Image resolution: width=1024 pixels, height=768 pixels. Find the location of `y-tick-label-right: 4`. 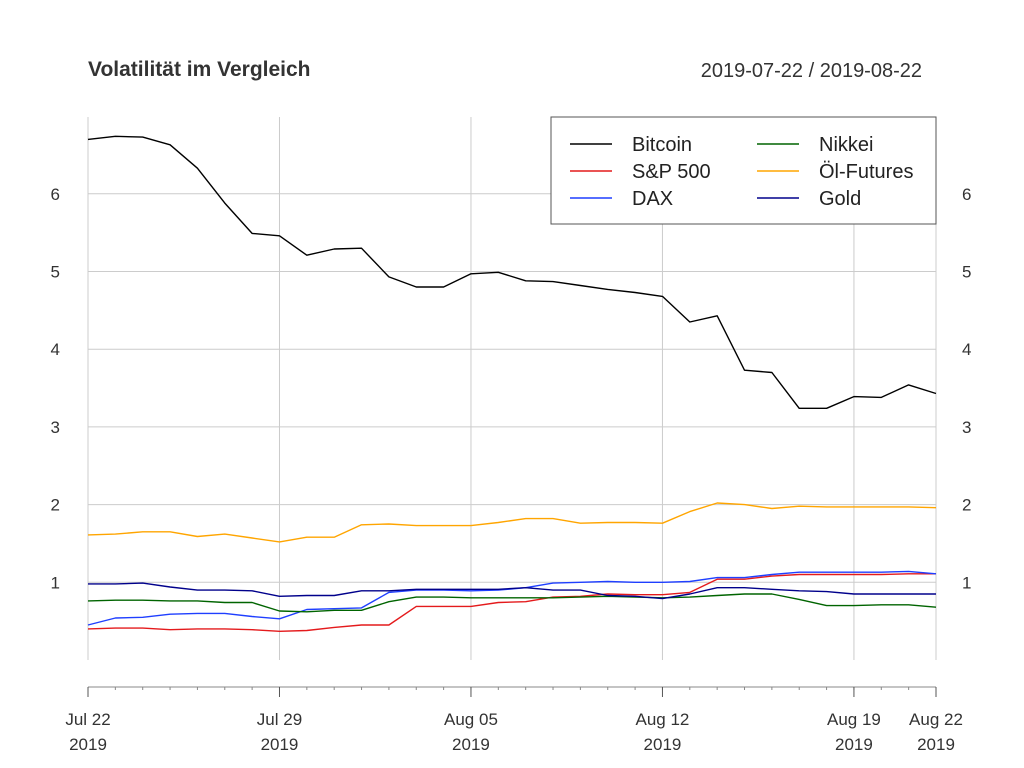

y-tick-label-right: 4 is located at coordinates (966, 349).